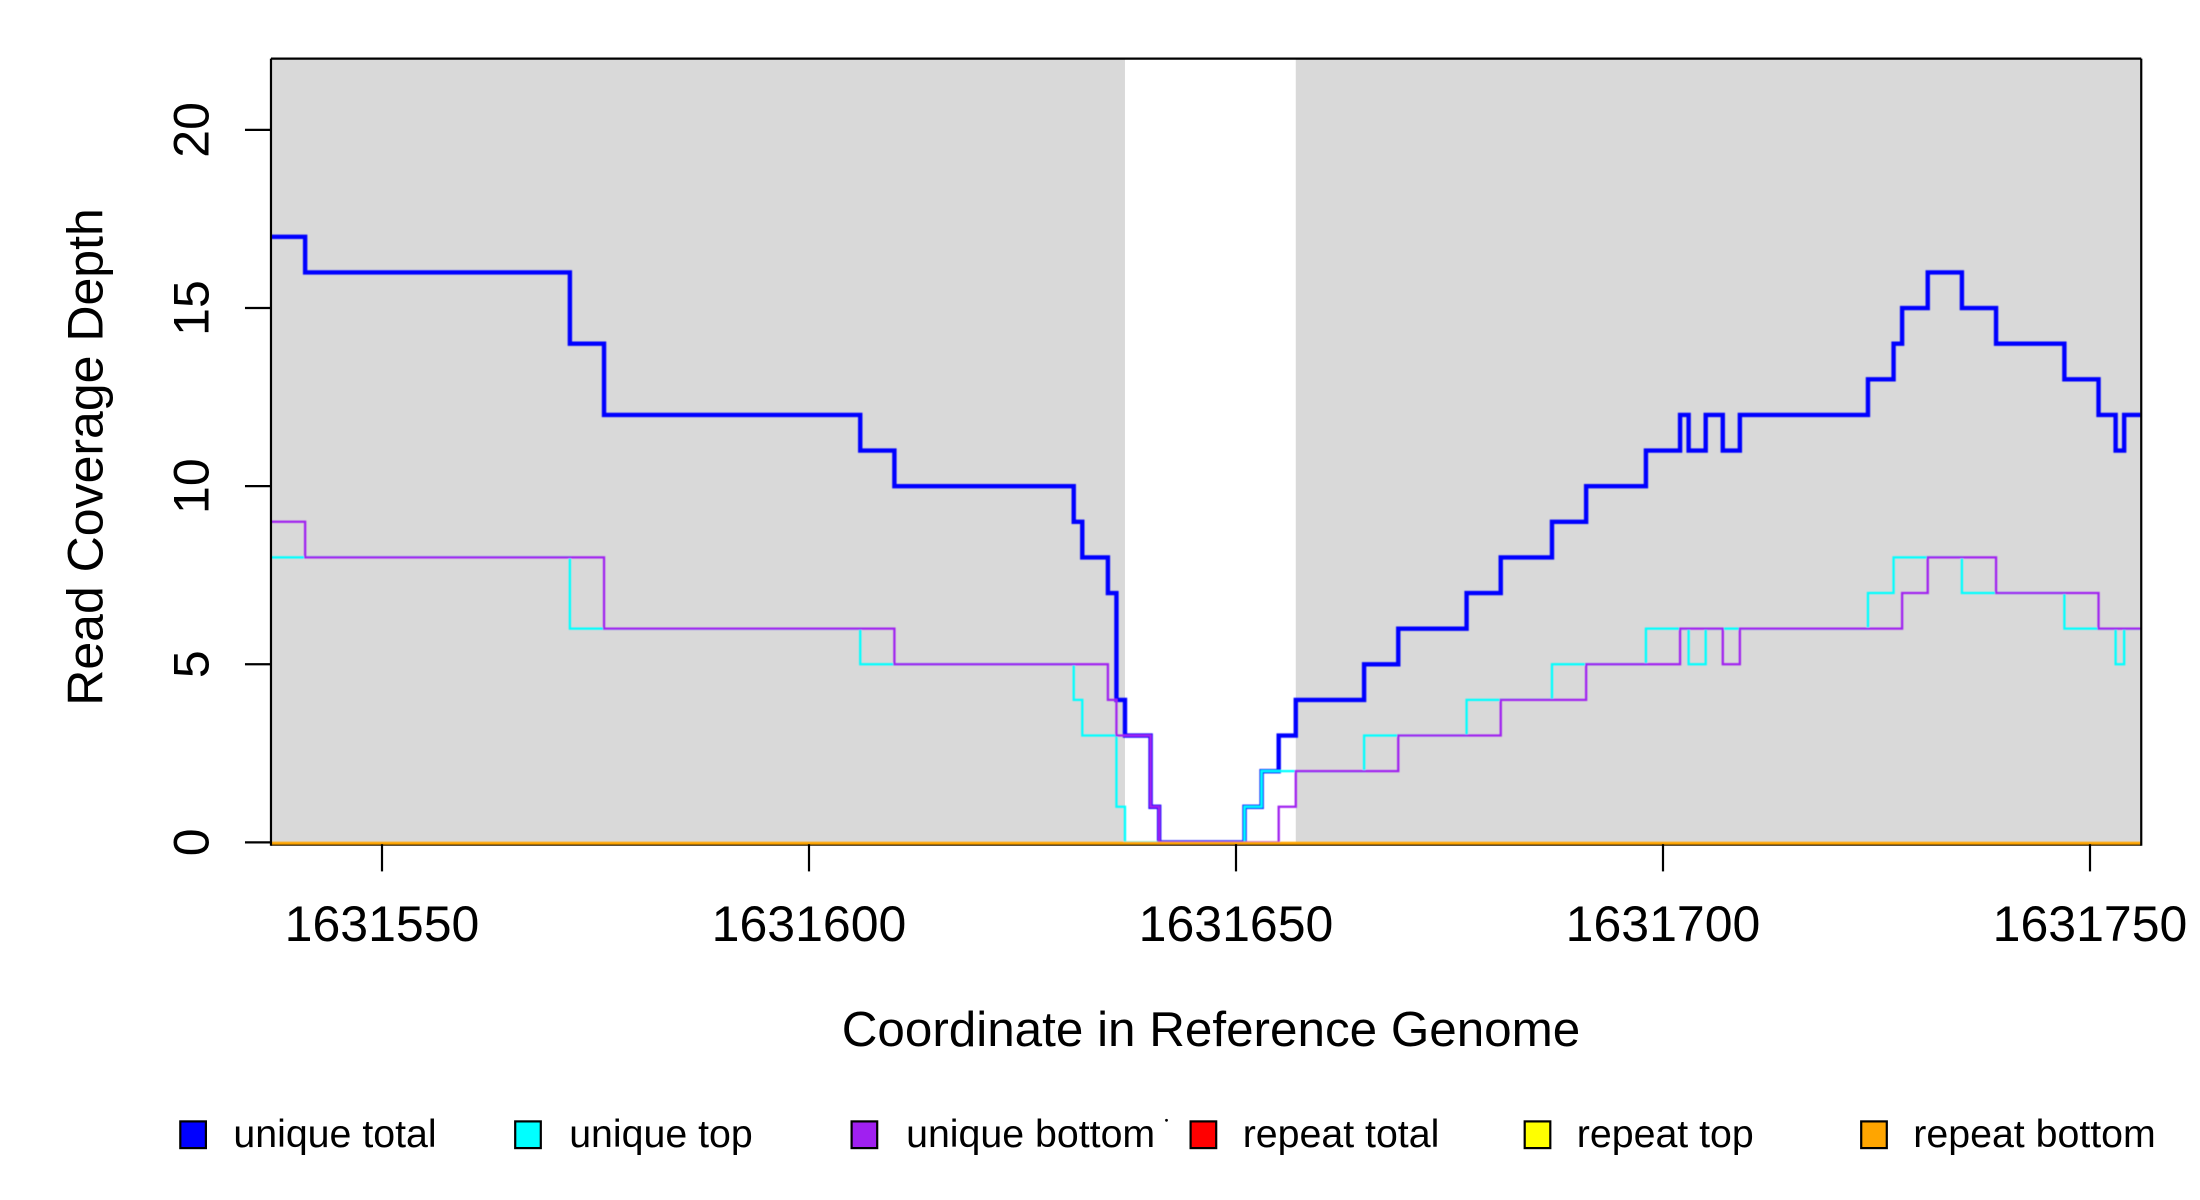  Describe the element at coordinates (661, 1134) in the screenshot. I see `svg-text: unique top` at that location.